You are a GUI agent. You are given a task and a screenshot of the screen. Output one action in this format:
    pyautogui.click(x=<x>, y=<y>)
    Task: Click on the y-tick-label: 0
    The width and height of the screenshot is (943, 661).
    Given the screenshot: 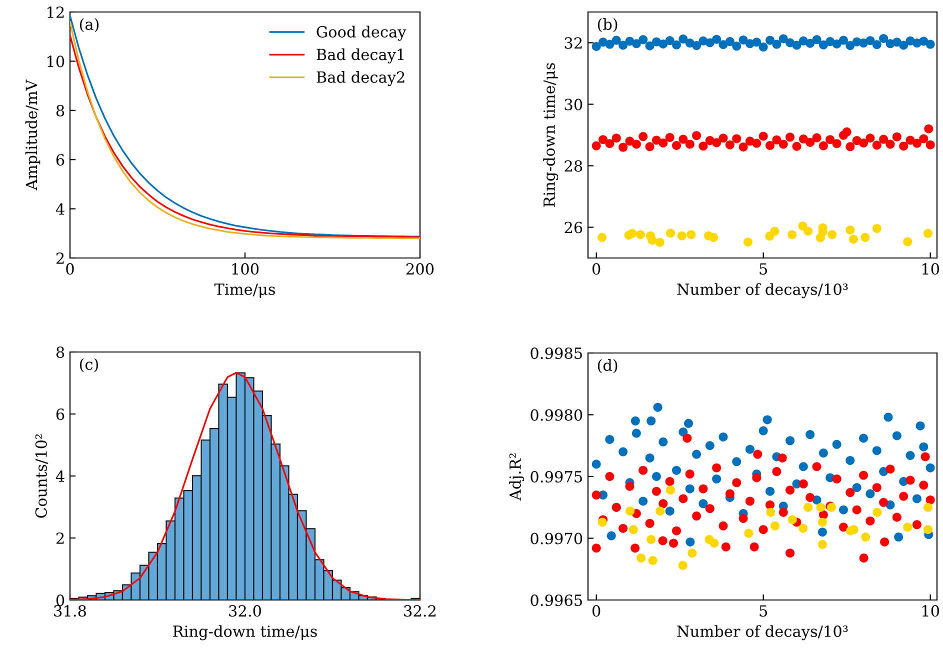 What is the action you would take?
    pyautogui.click(x=60, y=600)
    